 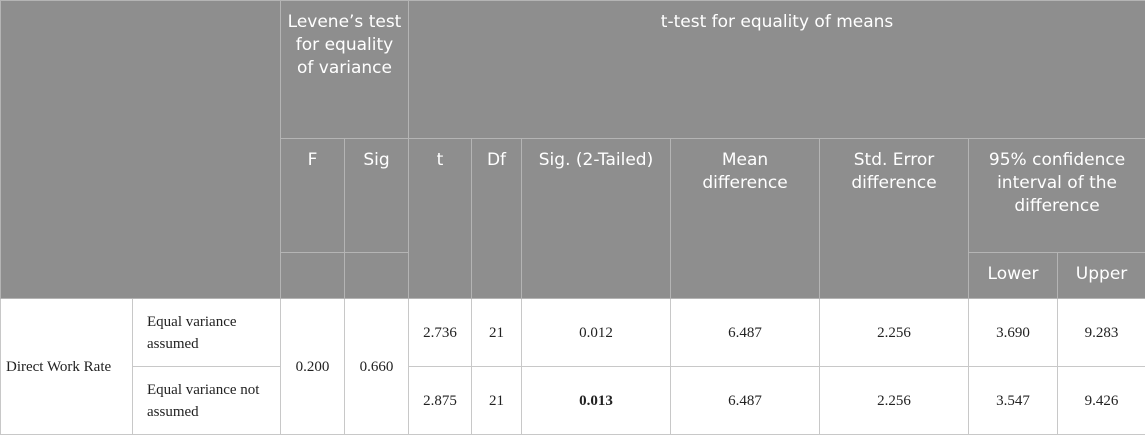 I want to click on header-cell: Upper, so click(x=1101, y=276).